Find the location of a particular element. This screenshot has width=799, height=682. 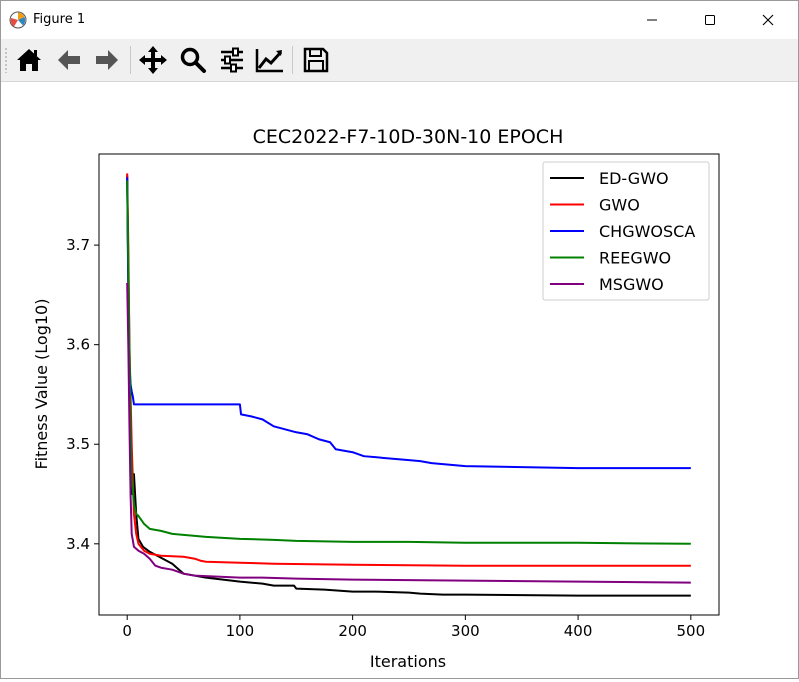

move-icon is located at coordinates (153, 60).